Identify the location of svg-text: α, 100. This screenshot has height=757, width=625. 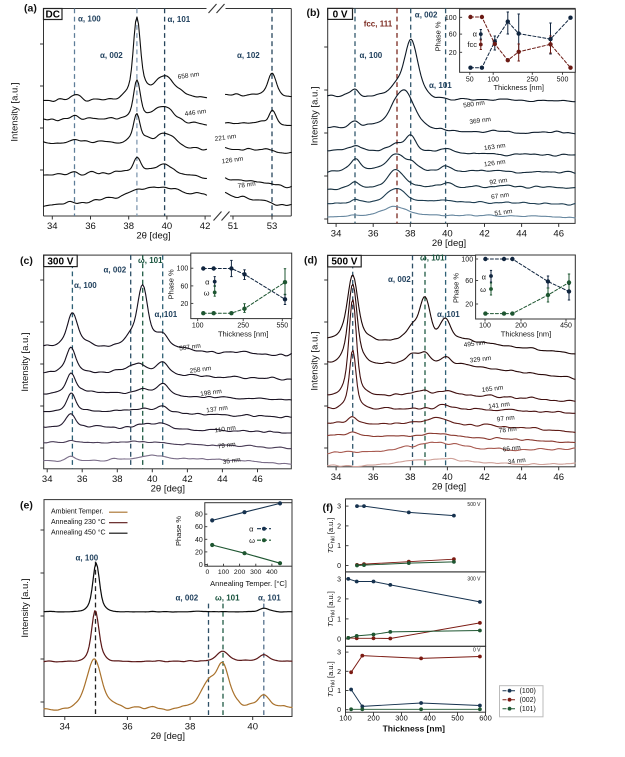
(371, 55).